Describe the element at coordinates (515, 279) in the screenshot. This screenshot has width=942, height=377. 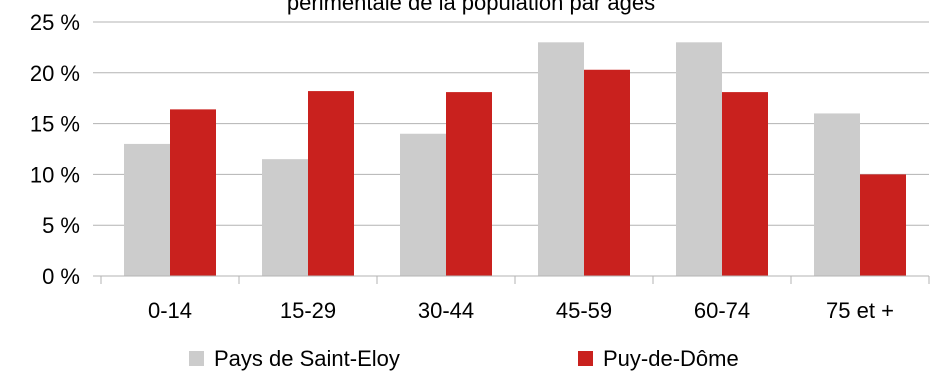
I see `x-axis` at that location.